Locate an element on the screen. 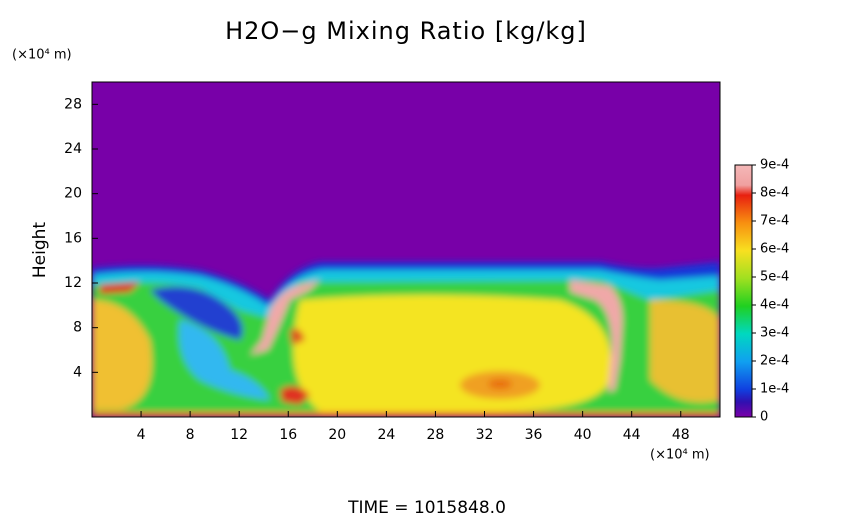 Image resolution: width=854 pixels, height=519 pixels. y-tick-label: 20 is located at coordinates (73, 194).